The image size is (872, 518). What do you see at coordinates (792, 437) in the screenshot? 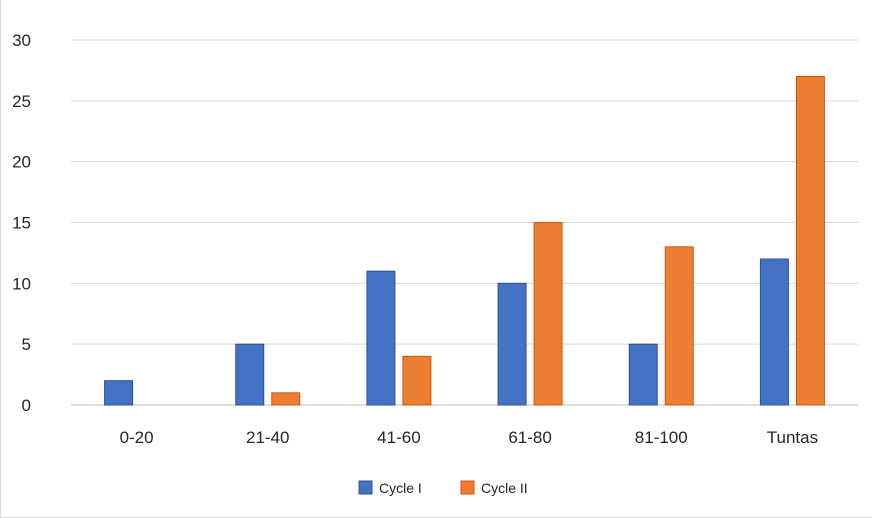
I see `x-tick-label: Tuntas` at bounding box center [792, 437].